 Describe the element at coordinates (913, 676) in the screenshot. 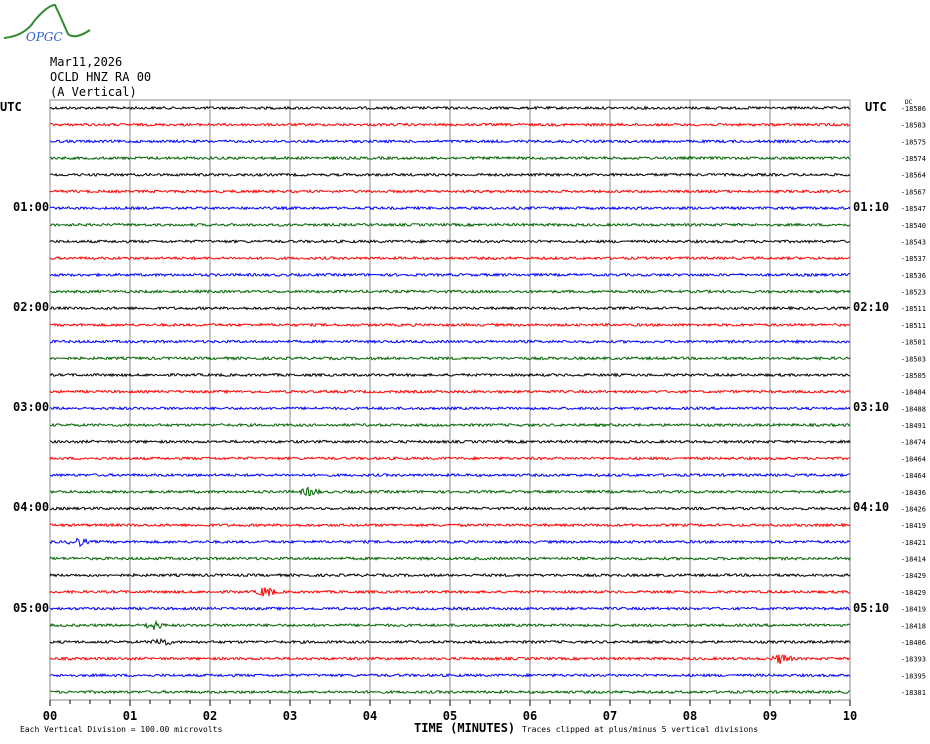

I see `dc-offset-label: -18395` at that location.